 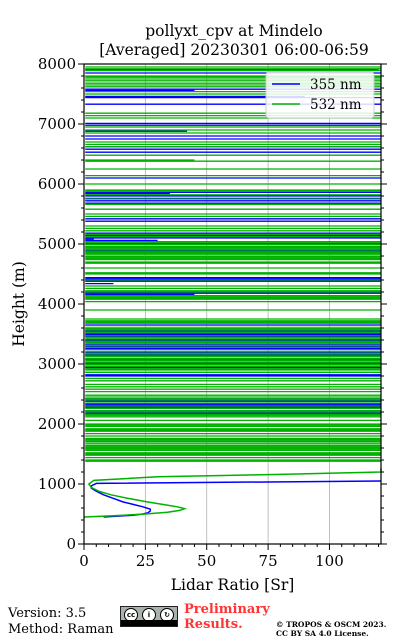 I want to click on y-axis-label: Height (m), so click(x=19, y=304).